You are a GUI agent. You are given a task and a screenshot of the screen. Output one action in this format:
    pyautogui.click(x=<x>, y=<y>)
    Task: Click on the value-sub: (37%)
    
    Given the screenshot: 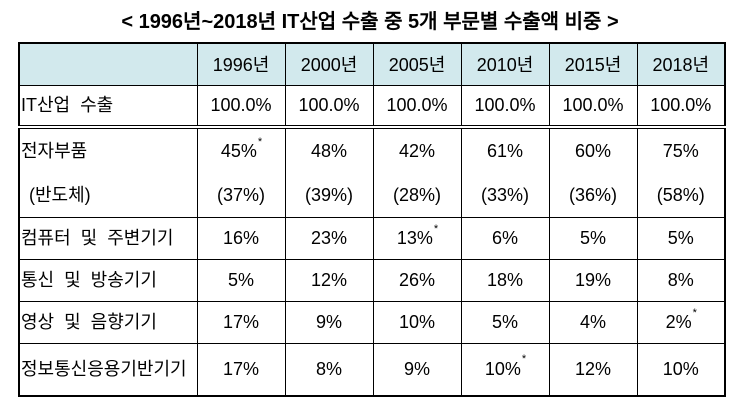 What is the action you would take?
    pyautogui.click(x=240, y=195)
    